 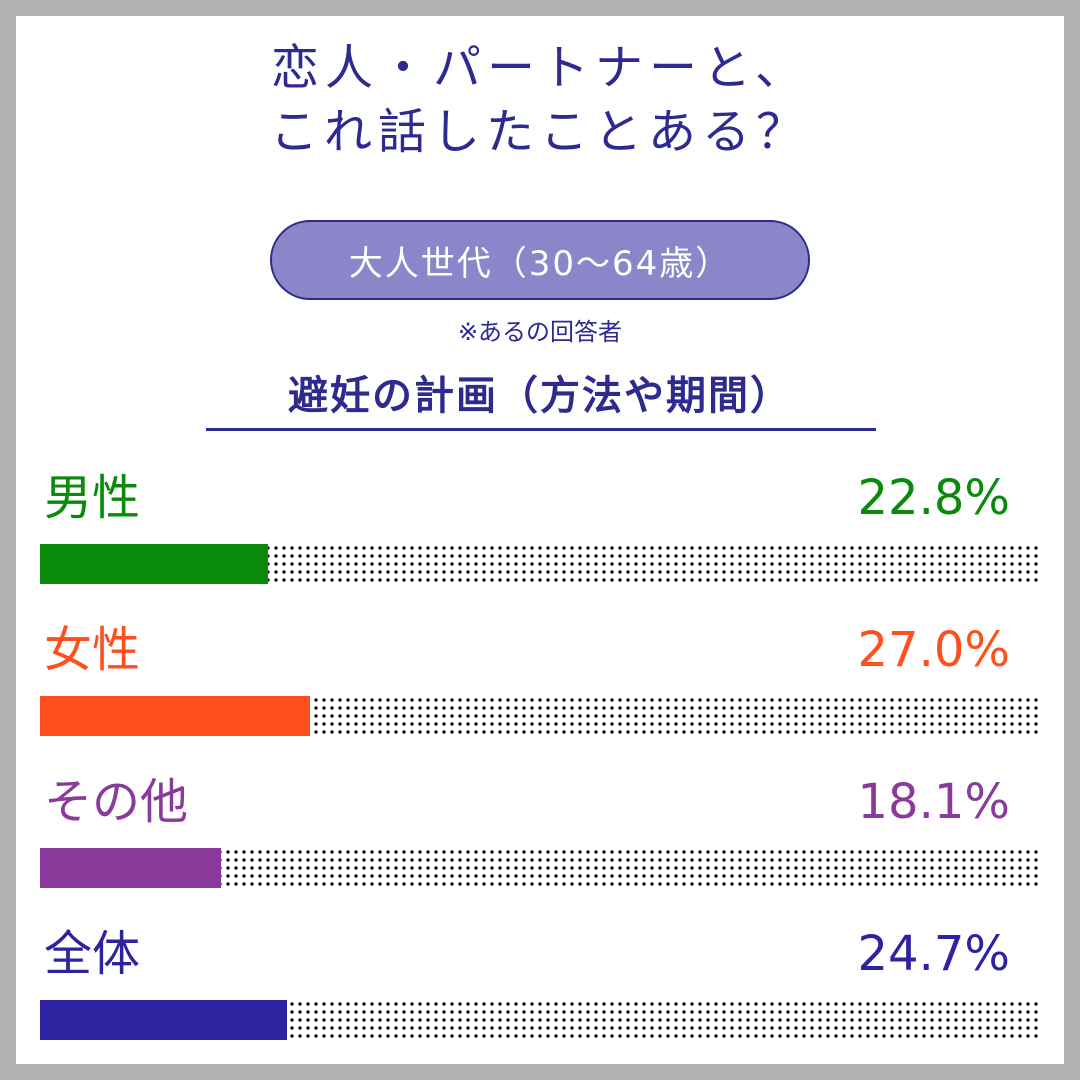 What do you see at coordinates (92, 650) in the screenshot?
I see `category-label-female: 女性` at bounding box center [92, 650].